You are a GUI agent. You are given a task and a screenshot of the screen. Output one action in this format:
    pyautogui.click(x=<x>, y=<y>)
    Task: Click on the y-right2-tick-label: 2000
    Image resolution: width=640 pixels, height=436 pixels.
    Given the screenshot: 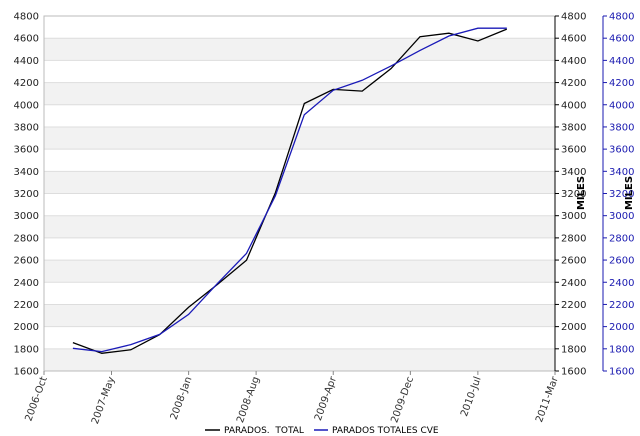 What is the action you would take?
    pyautogui.click(x=621, y=327)
    